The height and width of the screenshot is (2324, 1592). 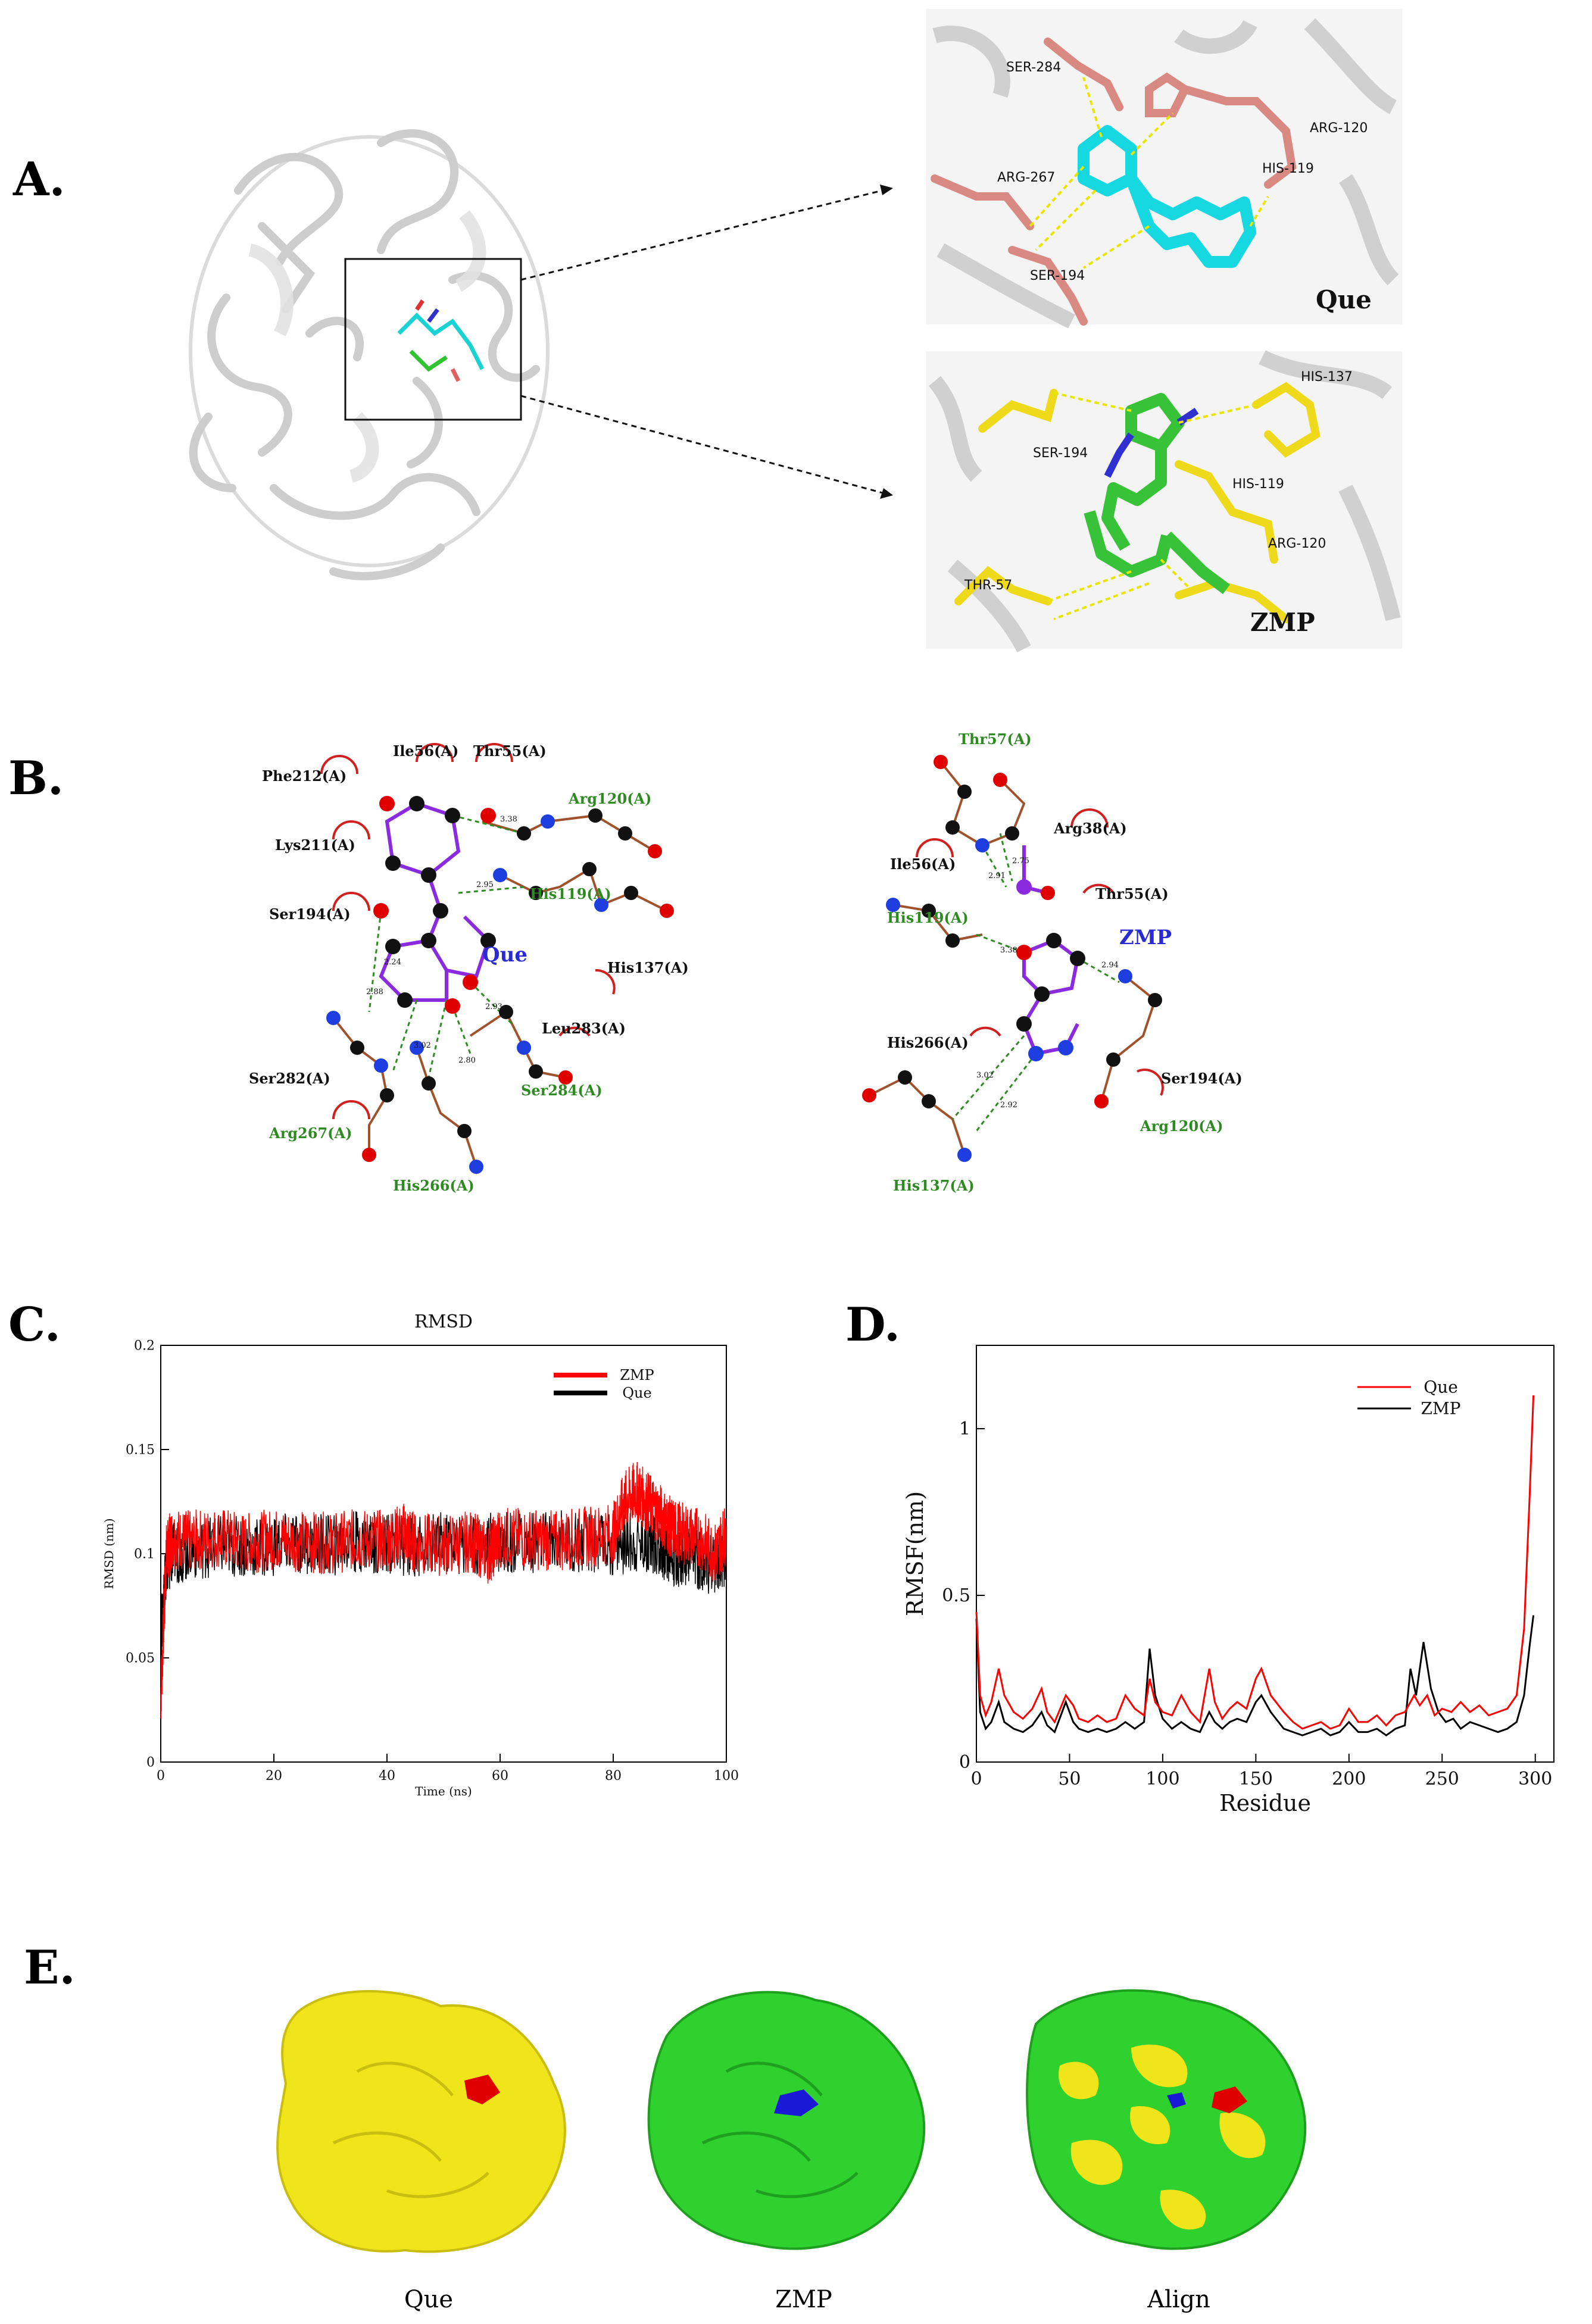 I want to click on que-hydrophobic-label: Ile56(A), so click(x=425, y=751).